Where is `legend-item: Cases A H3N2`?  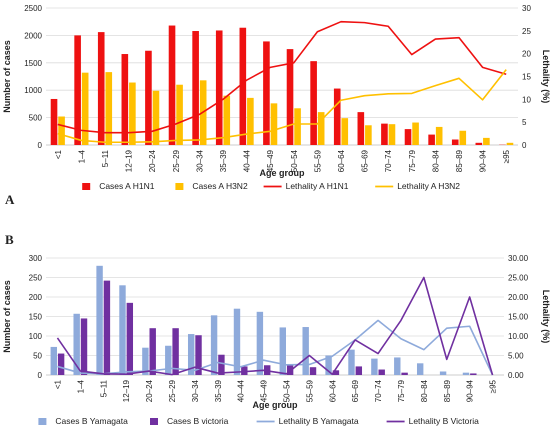
legend-item: Cases A H3N2 is located at coordinates (211, 186).